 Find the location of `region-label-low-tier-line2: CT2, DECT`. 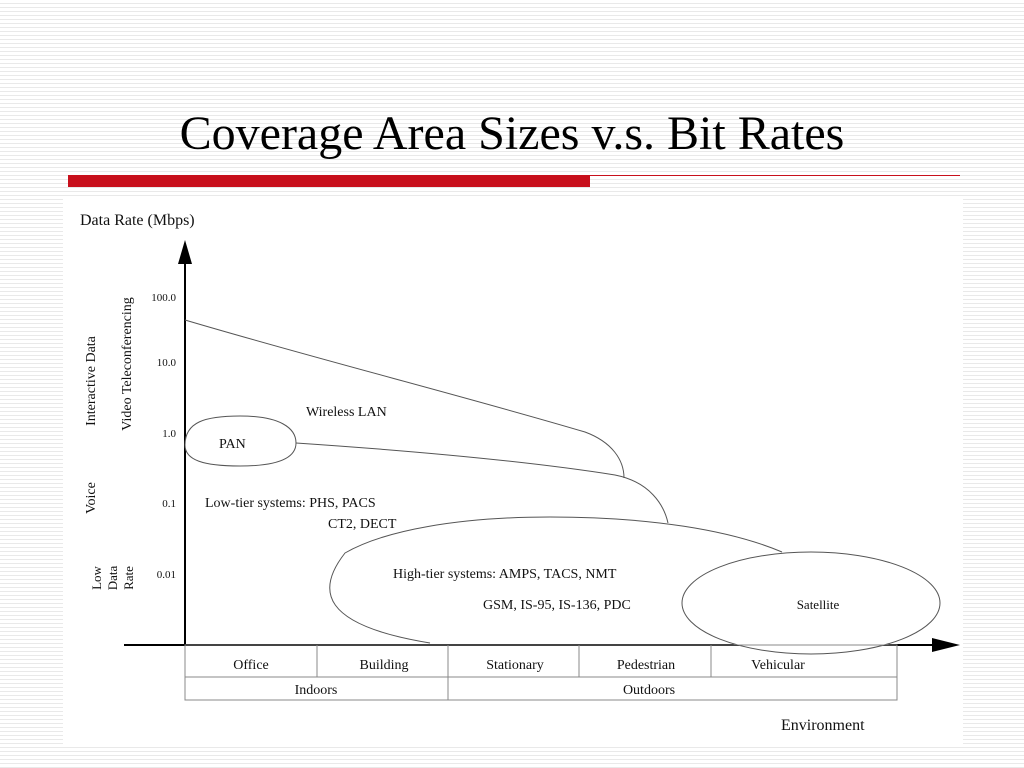

region-label-low-tier-line2: CT2, DECT is located at coordinates (362, 524).